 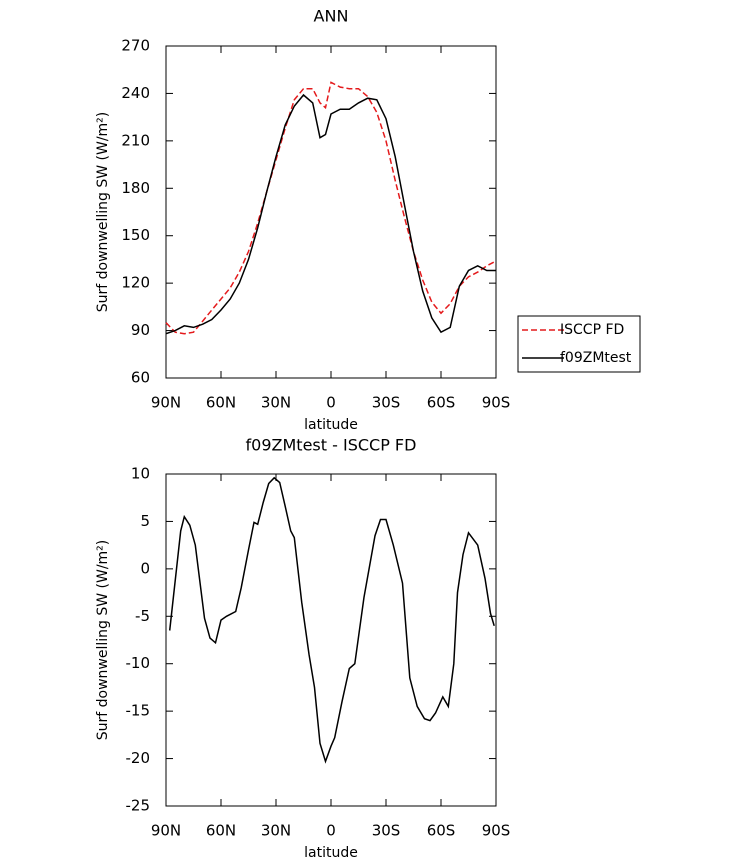 What do you see at coordinates (135, 283) in the screenshot?
I see `y-tick-label: 120` at bounding box center [135, 283].